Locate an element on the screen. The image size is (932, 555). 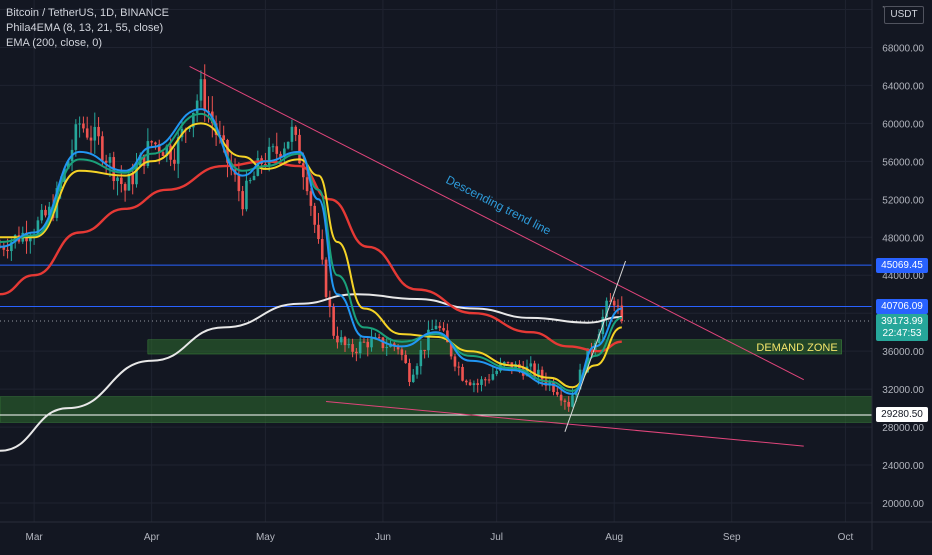
x-tick-label: Aug is located at coordinates (614, 537).